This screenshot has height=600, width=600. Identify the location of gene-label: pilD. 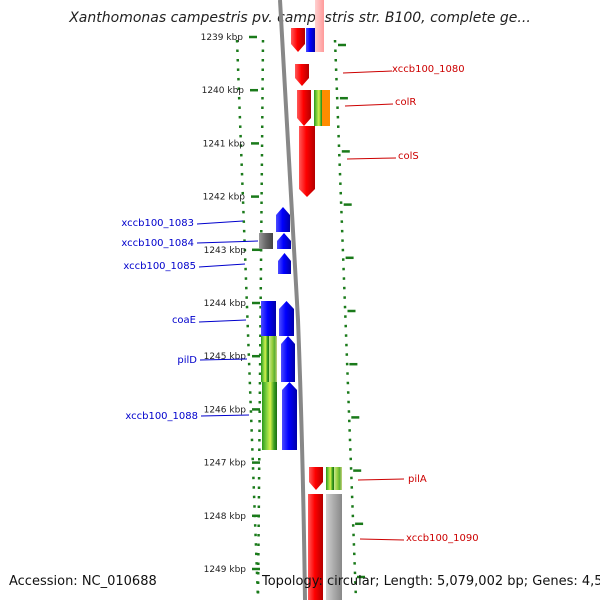
(187, 360).